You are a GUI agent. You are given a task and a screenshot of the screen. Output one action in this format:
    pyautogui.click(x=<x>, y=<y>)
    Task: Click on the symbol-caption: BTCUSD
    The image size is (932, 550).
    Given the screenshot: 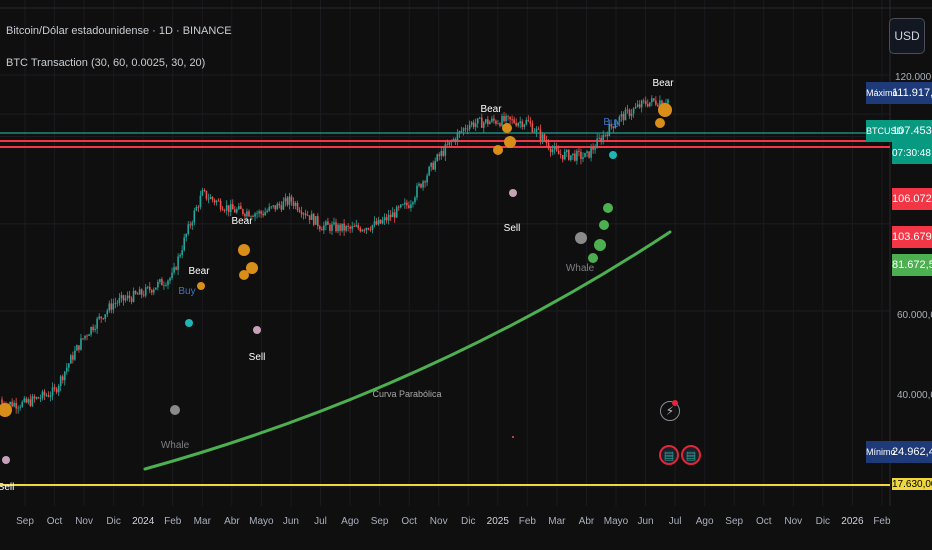 What is the action you would take?
    pyautogui.click(x=885, y=131)
    